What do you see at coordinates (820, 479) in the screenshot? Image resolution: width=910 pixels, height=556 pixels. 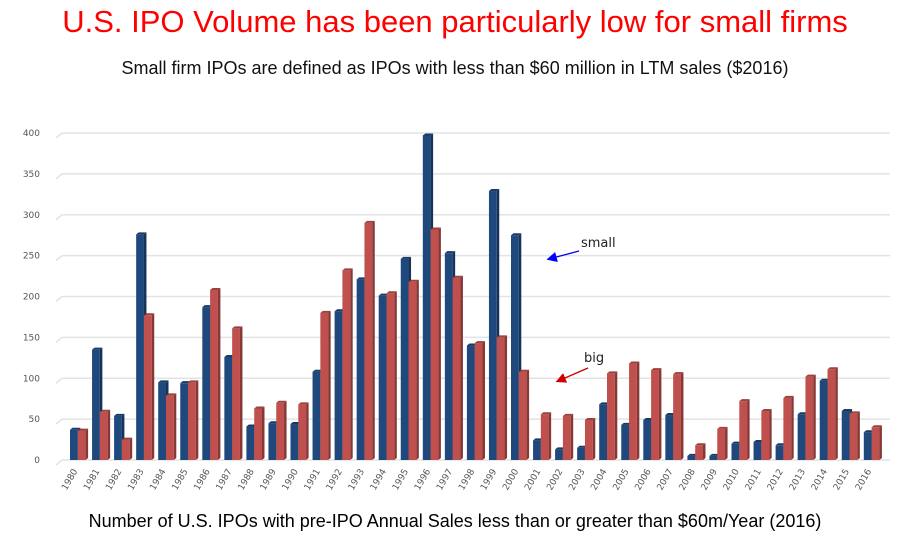 I see `x-tick-label: 2014` at bounding box center [820, 479].